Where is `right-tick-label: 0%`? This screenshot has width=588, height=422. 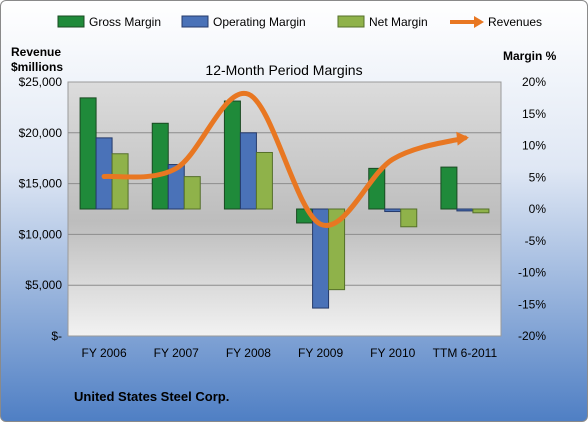
right-tick-label: 0% is located at coordinates (538, 209).